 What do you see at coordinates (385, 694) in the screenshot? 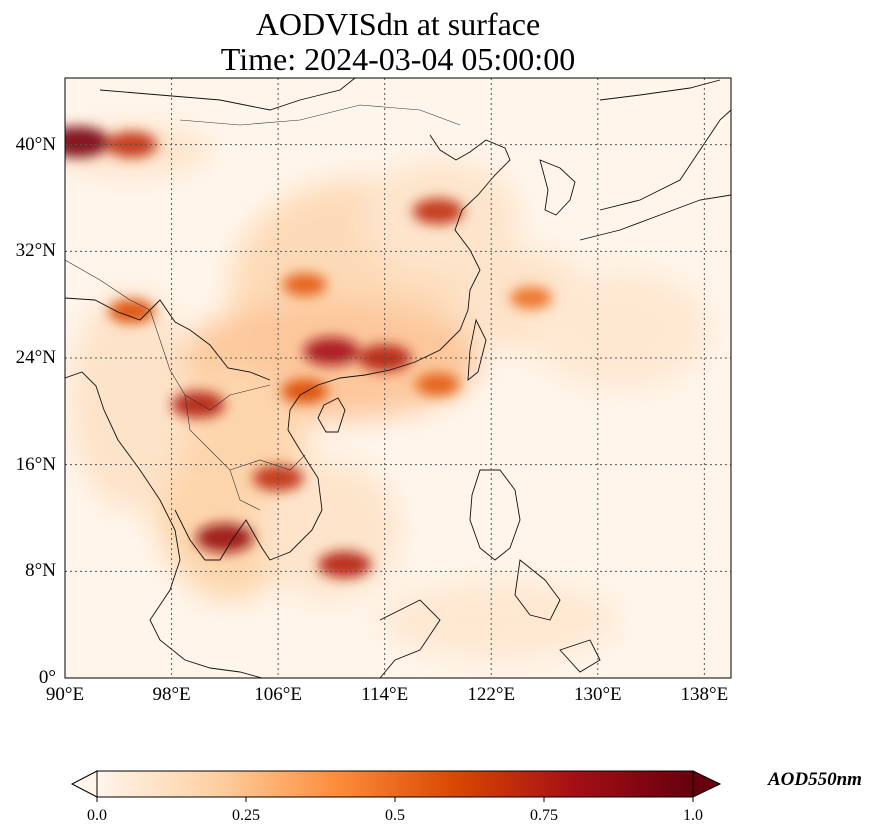
I see `lon-tick-label: 114°E` at bounding box center [385, 694].